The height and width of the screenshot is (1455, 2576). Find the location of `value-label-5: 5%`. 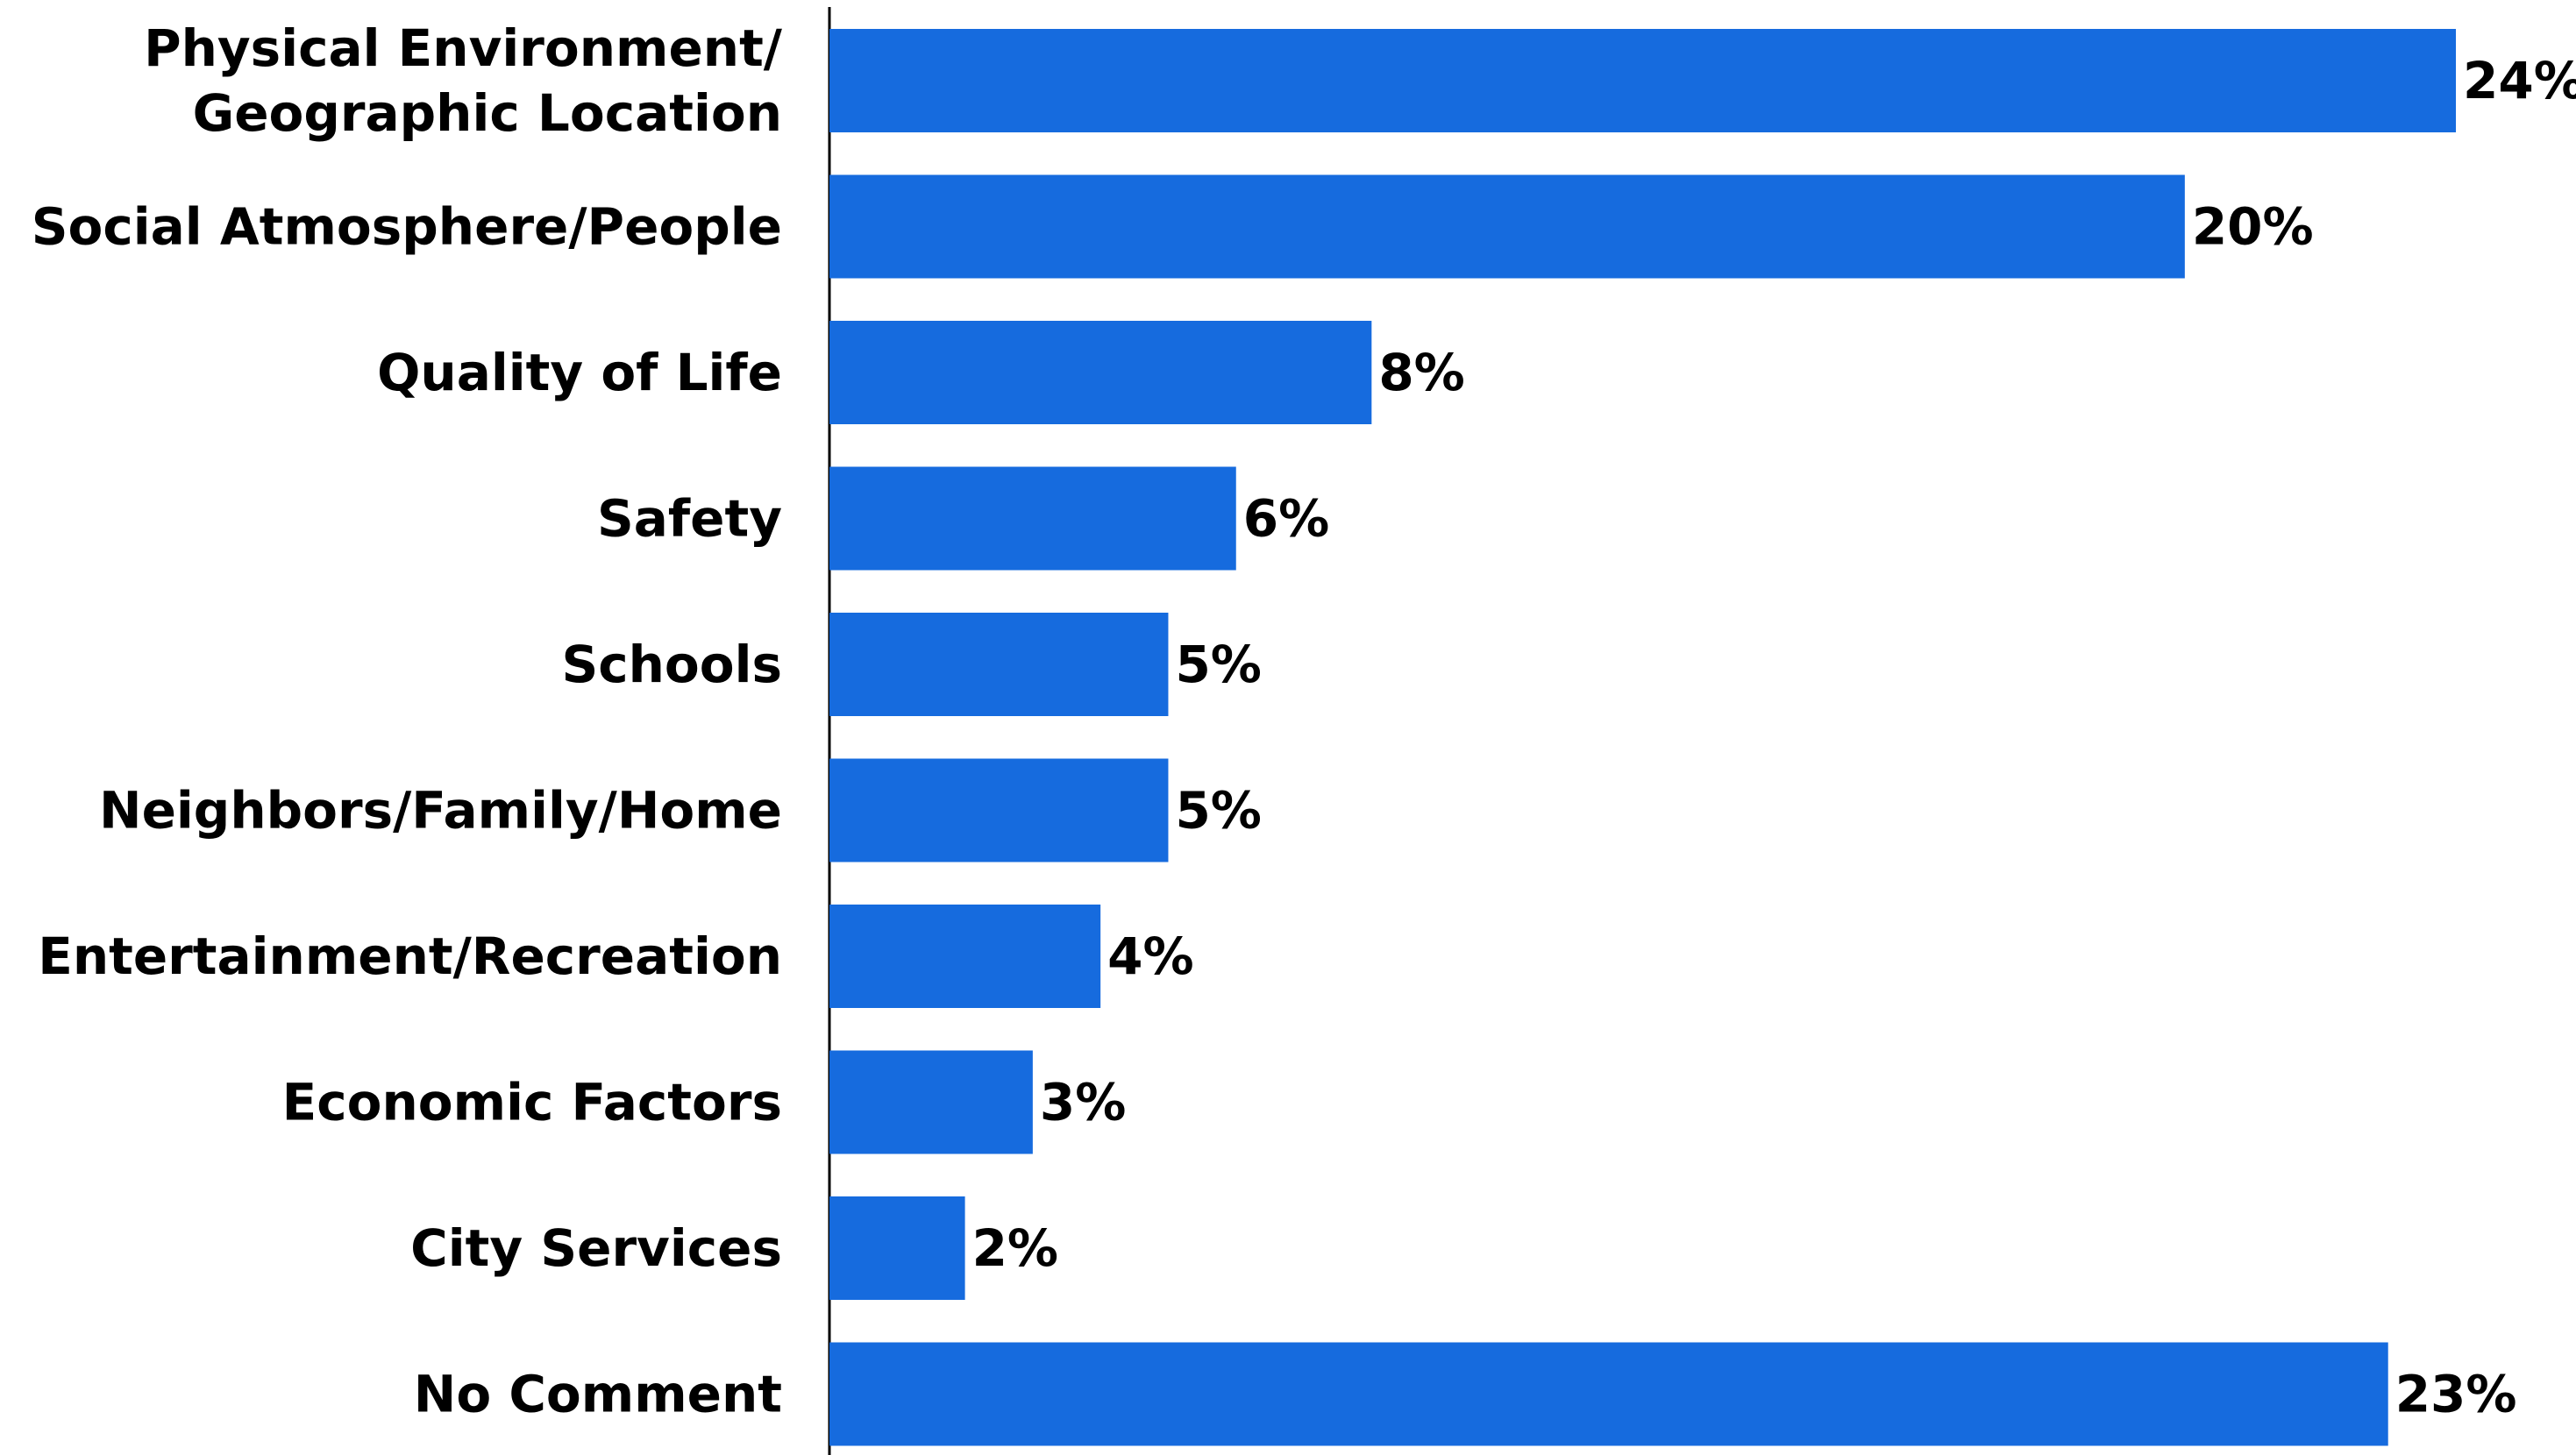

value-label-5: 5% is located at coordinates (1218, 811).